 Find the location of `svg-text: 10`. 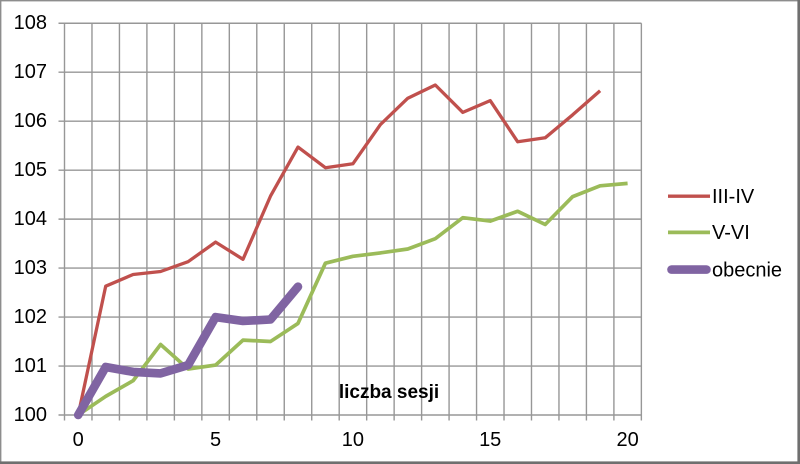

svg-text: 10 is located at coordinates (353, 440).